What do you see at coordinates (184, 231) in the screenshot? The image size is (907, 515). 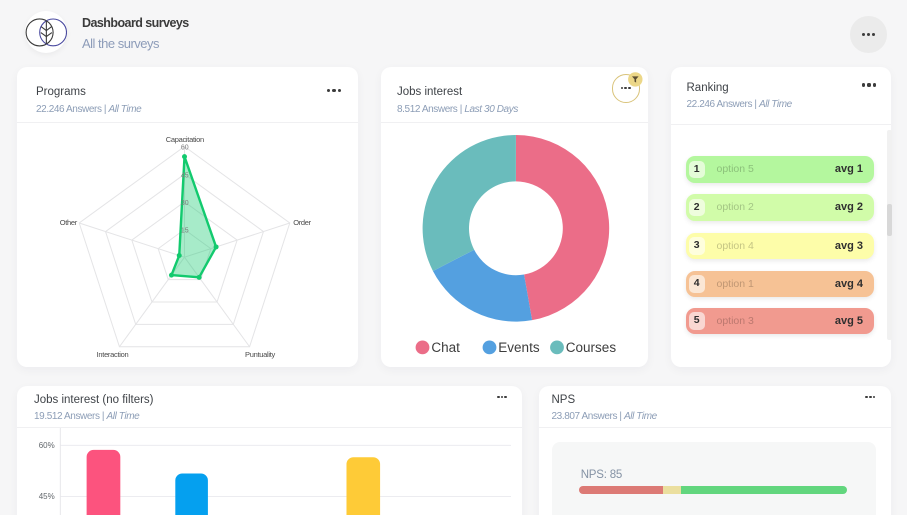 I see `svg-text: 15` at bounding box center [184, 231].